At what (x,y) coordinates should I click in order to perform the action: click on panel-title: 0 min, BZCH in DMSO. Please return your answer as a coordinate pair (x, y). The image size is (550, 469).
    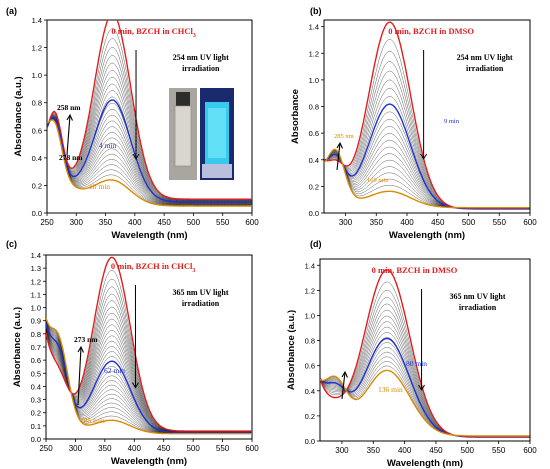
    Looking at the image, I should click on (415, 270).